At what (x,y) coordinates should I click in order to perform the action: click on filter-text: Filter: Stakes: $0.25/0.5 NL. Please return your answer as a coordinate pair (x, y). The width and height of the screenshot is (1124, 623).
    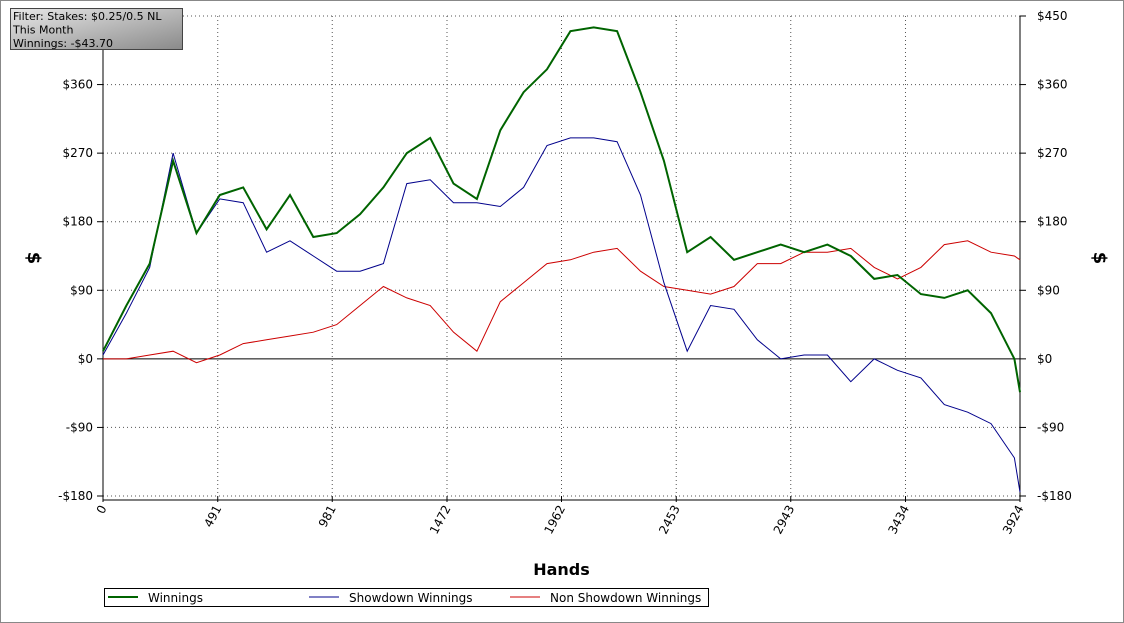
    Looking at the image, I should click on (87, 16).